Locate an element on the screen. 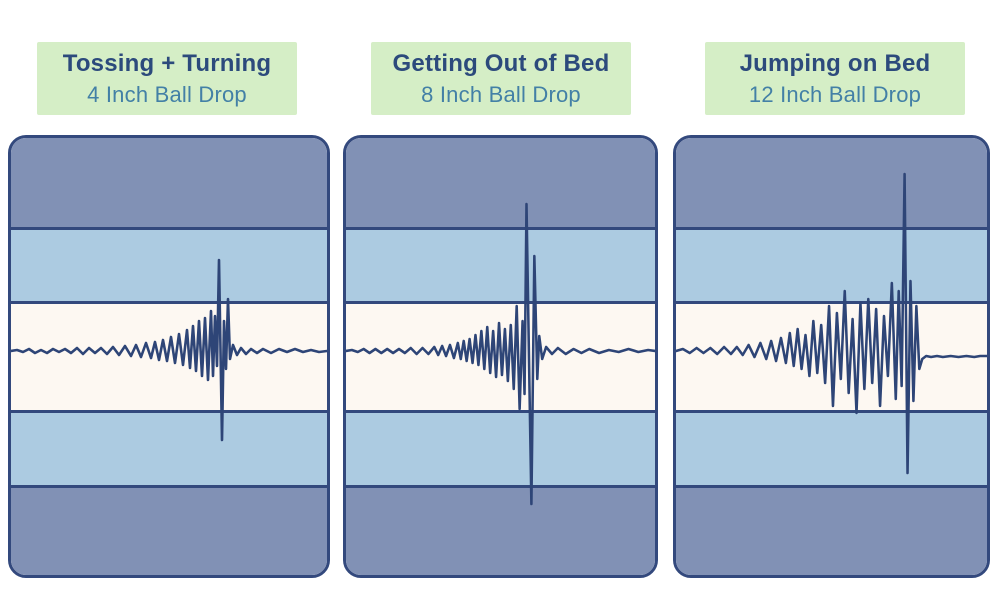  label-title: Jumping on Bed is located at coordinates (835, 63).